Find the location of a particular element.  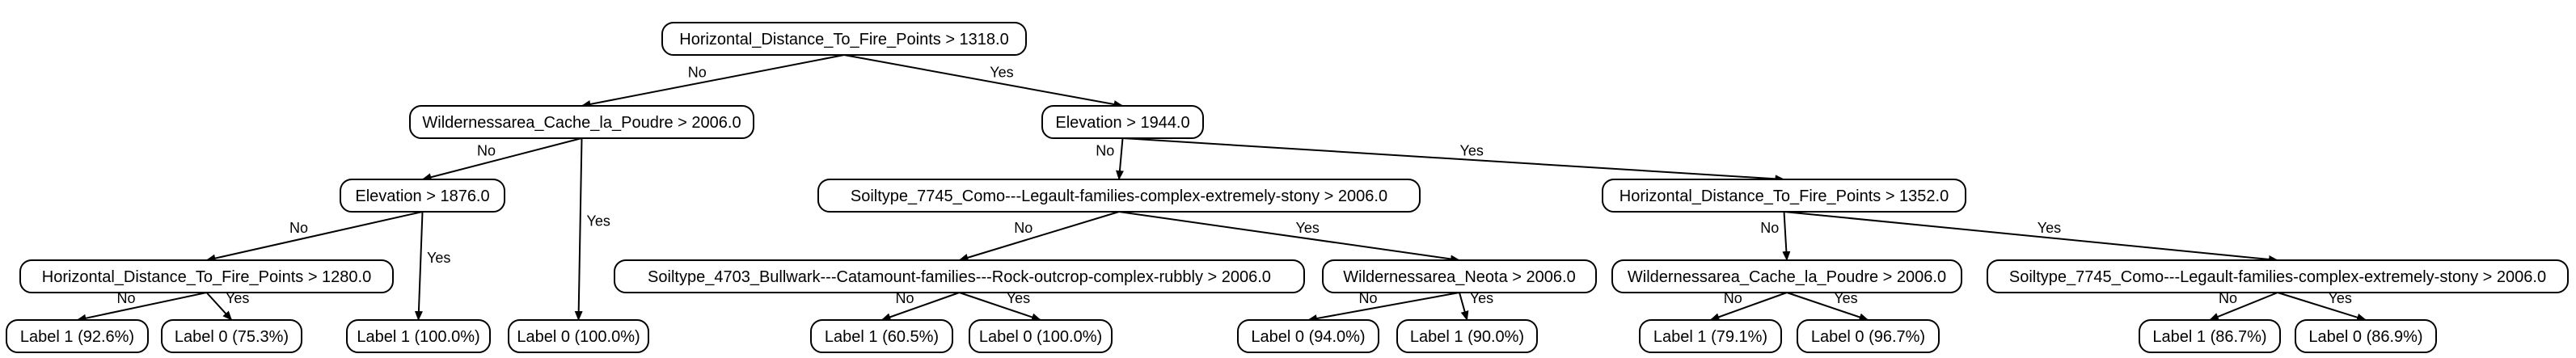

edge-n1-n3 is located at coordinates (501, 159).